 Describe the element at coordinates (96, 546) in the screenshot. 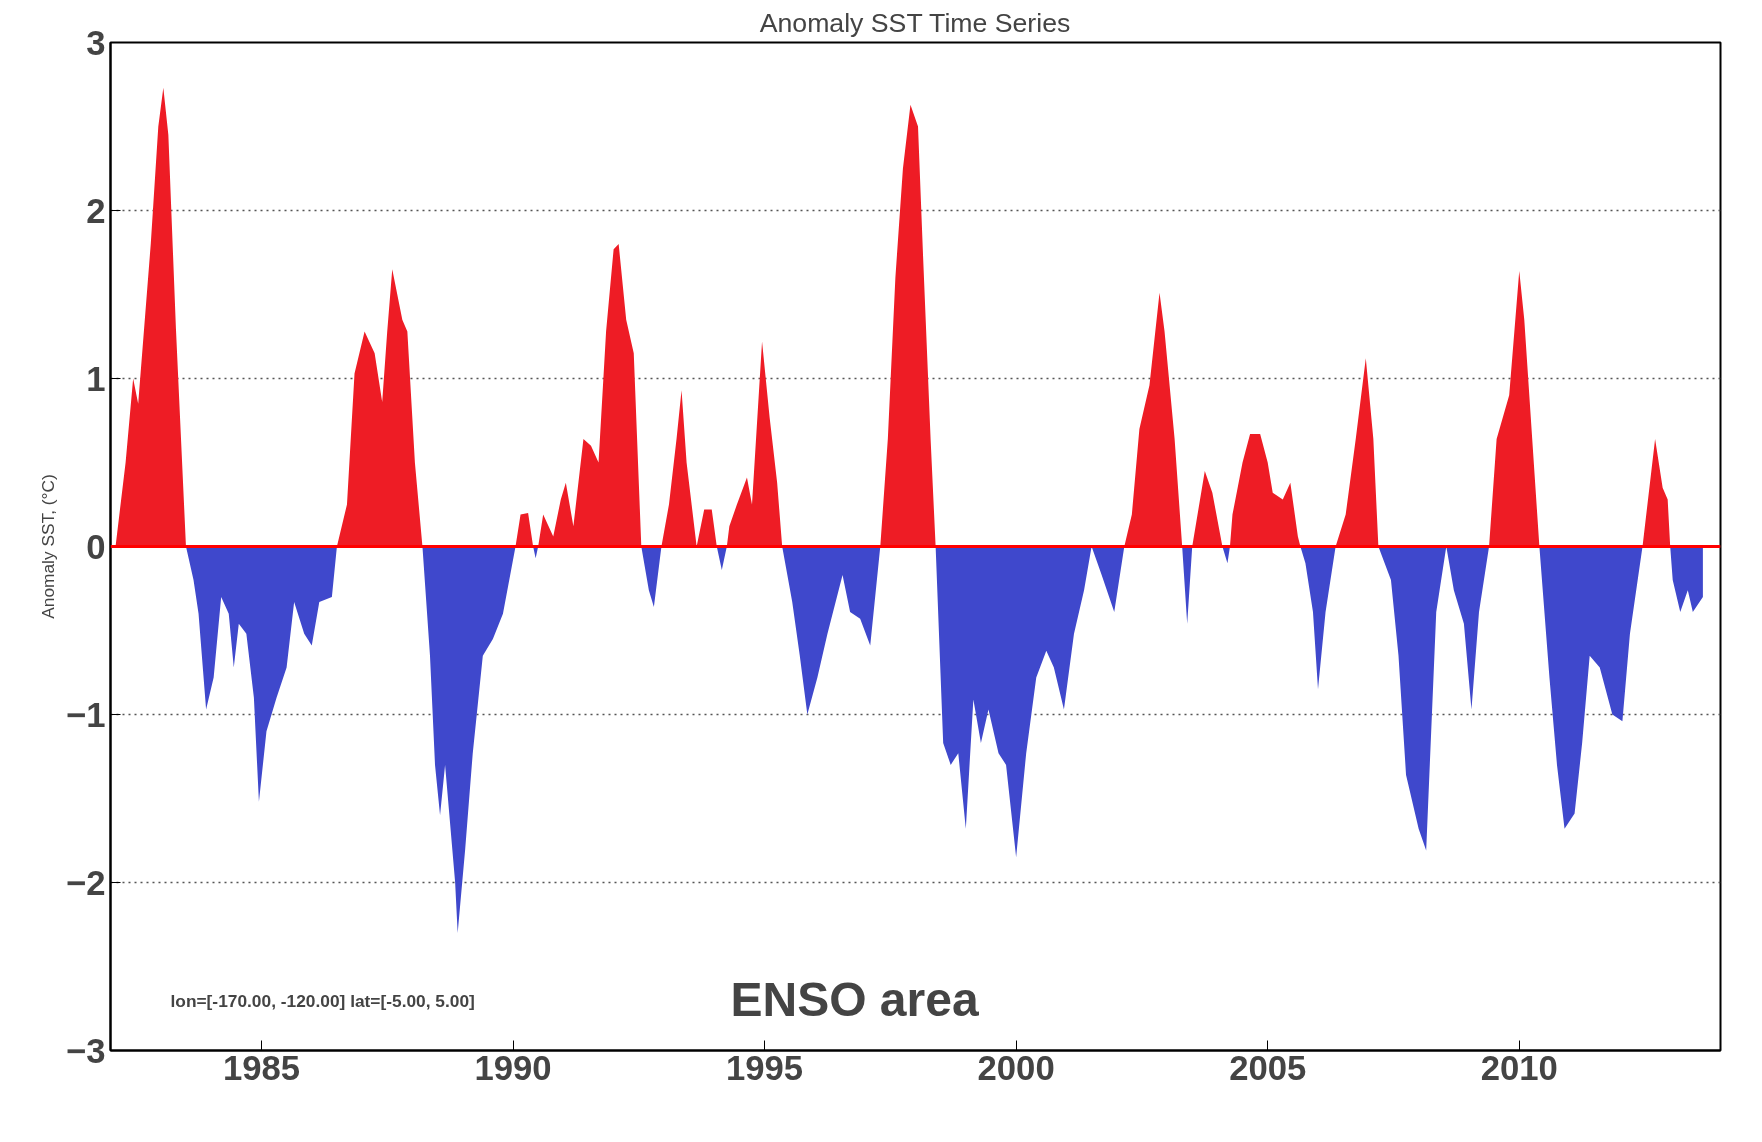

I see `y-tick-label: 0` at that location.